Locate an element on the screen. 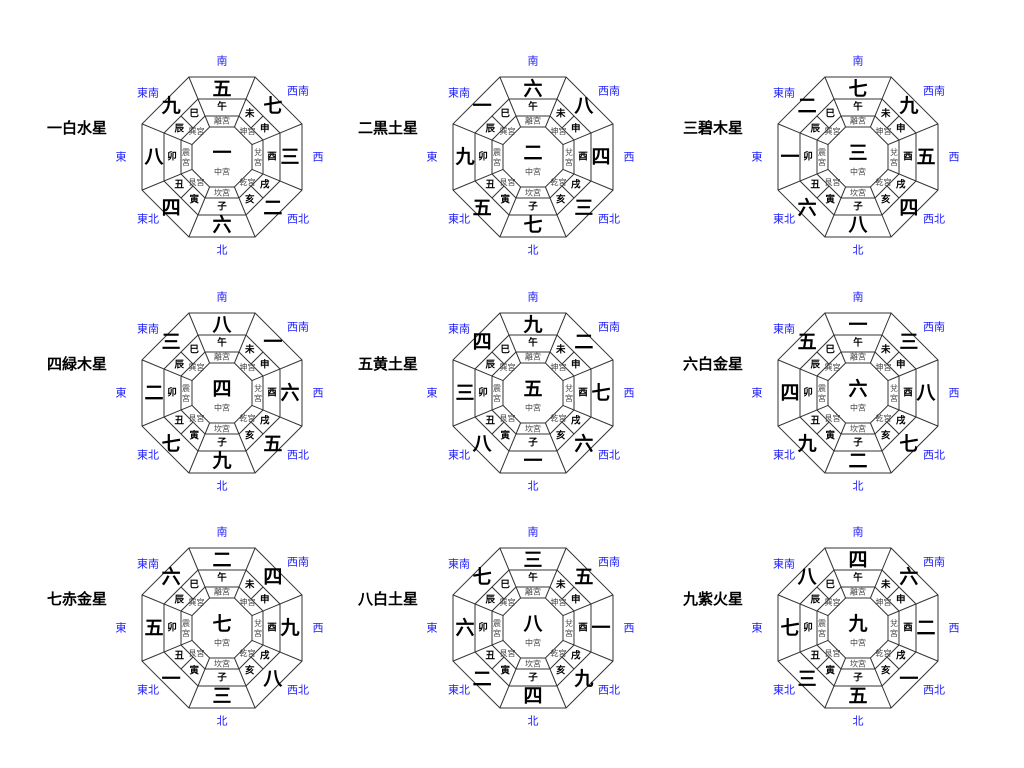 The width and height of the screenshot is (1024, 768). star-w: 六 is located at coordinates (289, 392).